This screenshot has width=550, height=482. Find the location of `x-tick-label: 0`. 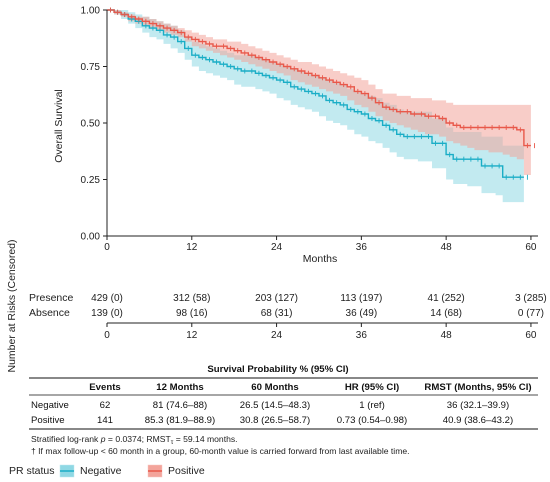

x-tick-label: 0 is located at coordinates (107, 247).